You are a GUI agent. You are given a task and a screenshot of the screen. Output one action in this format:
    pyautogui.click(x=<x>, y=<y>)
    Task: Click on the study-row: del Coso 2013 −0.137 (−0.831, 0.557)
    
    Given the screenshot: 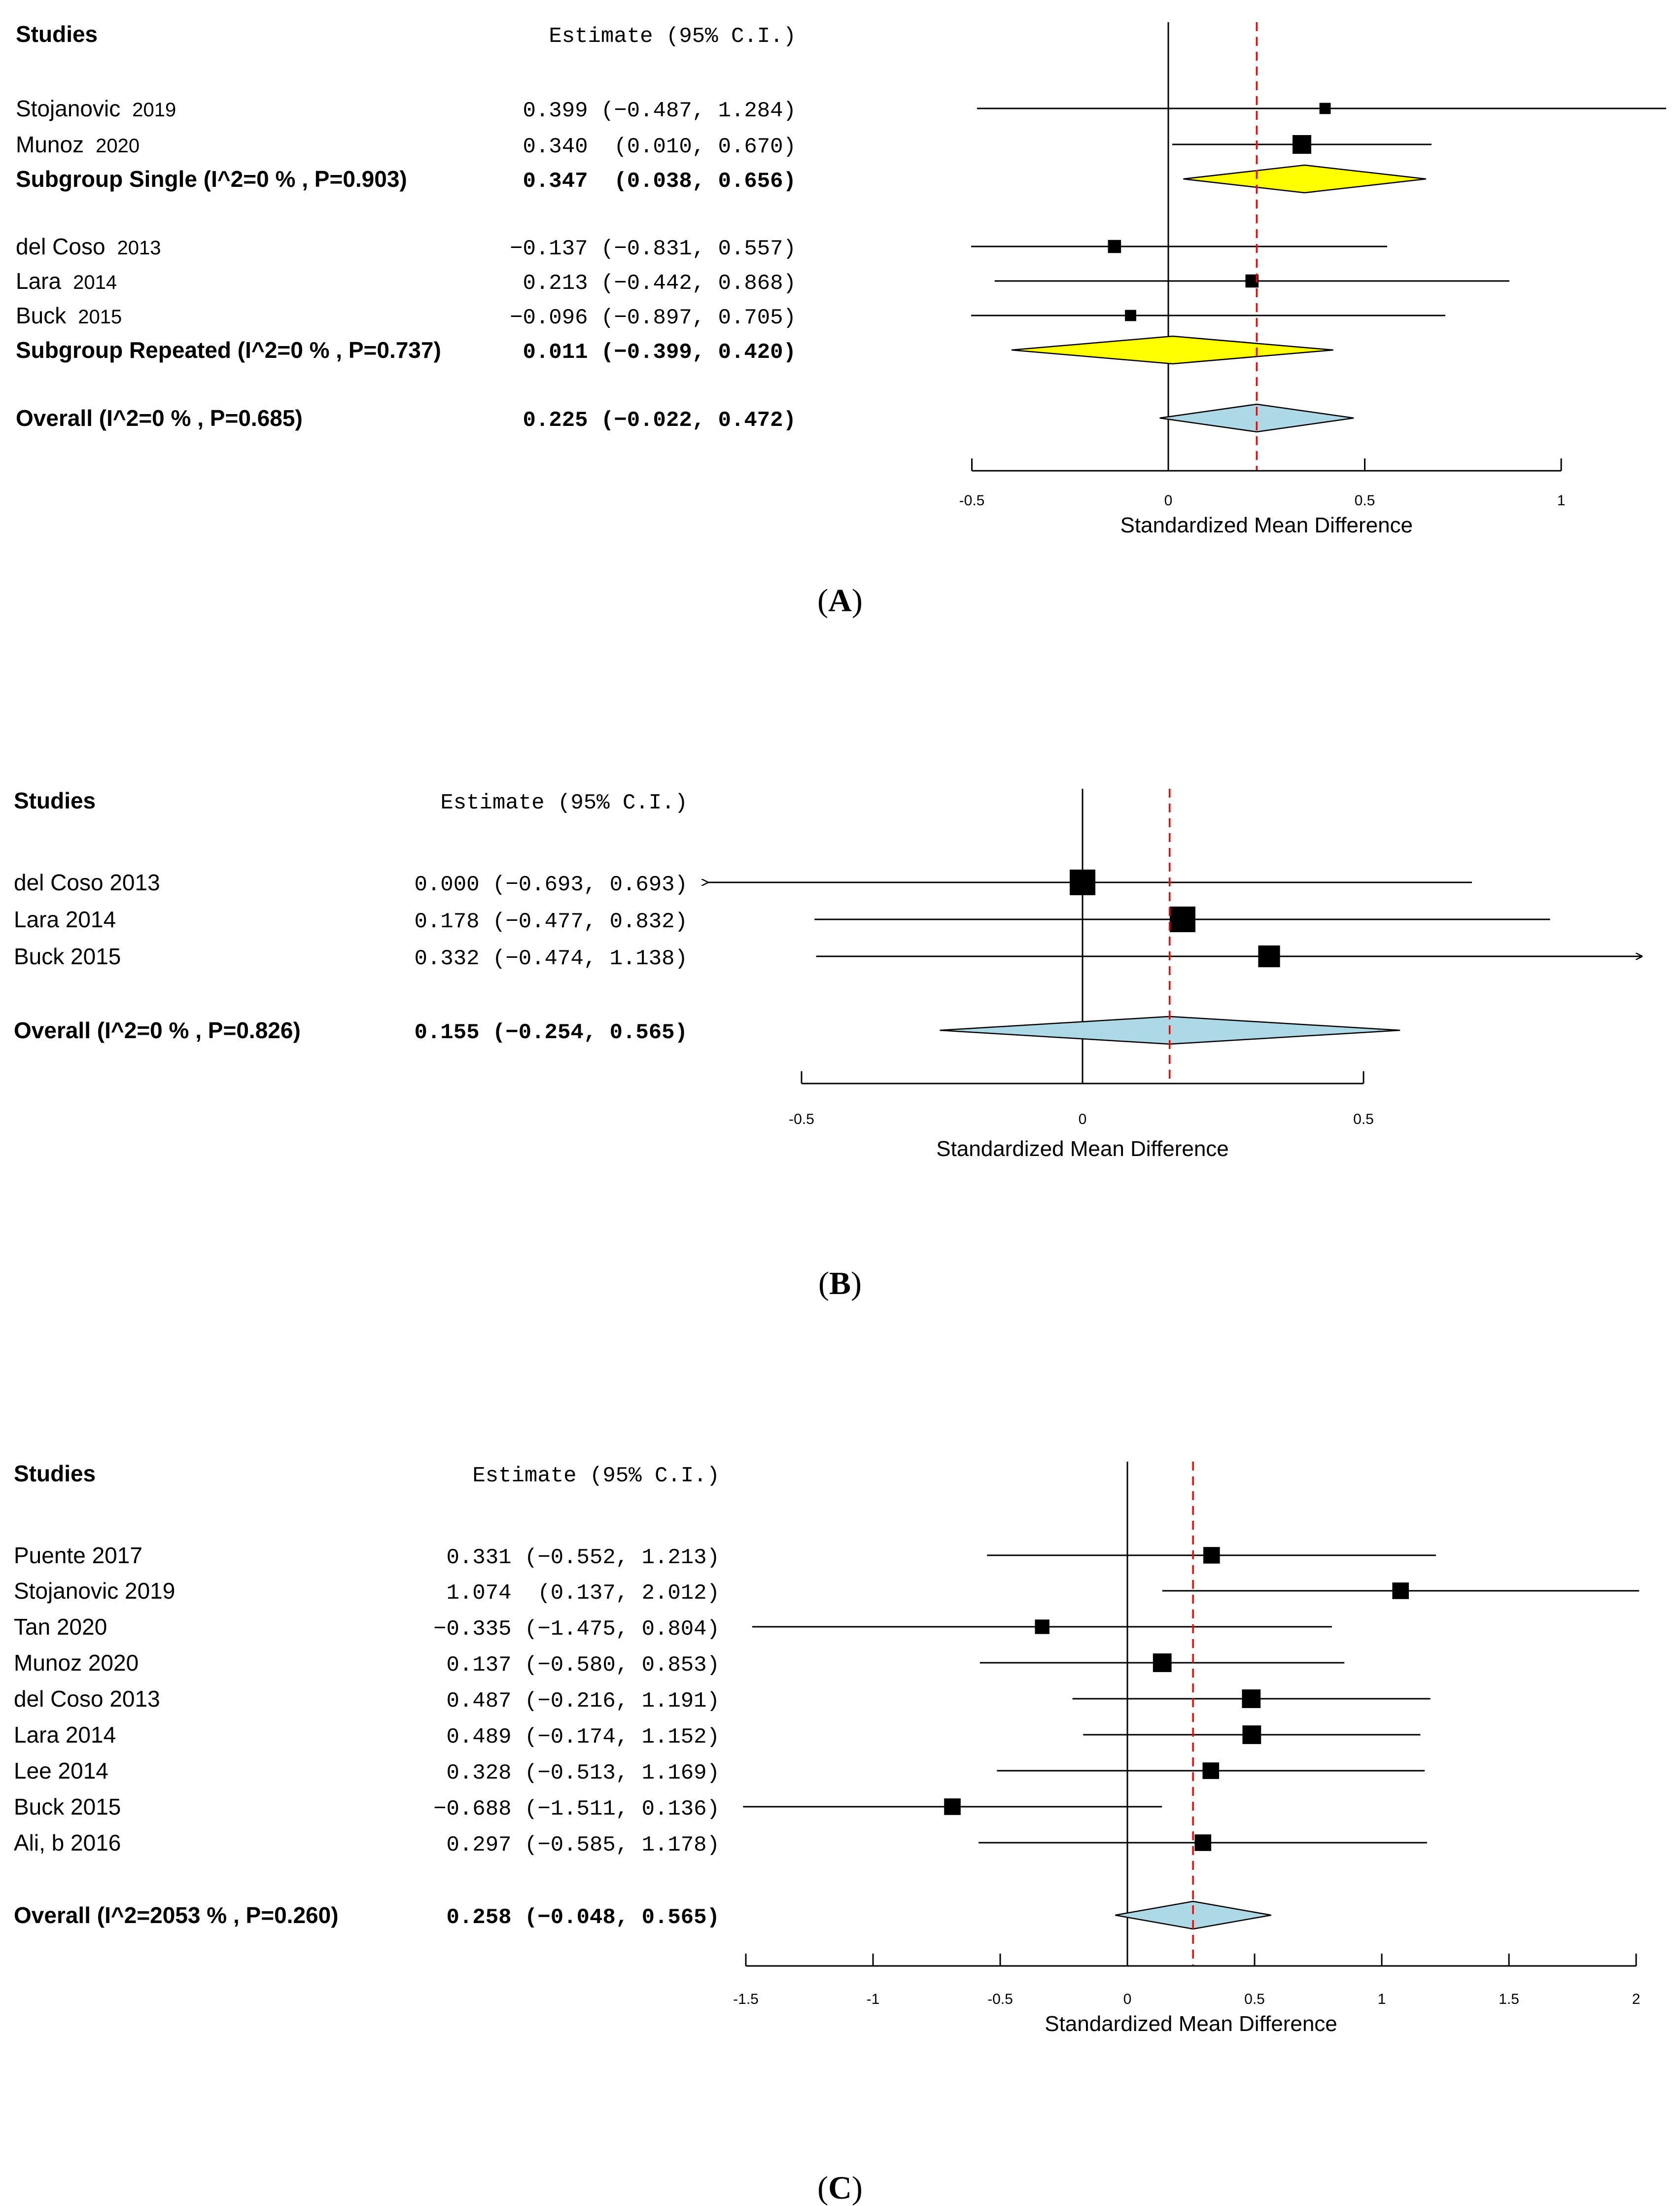 What is the action you would take?
    pyautogui.click(x=701, y=248)
    